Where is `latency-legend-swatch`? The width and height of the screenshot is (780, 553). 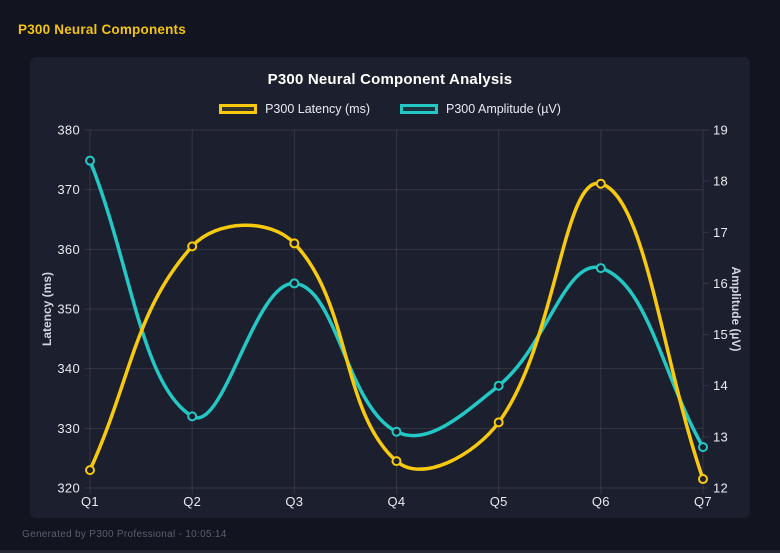 latency-legend-swatch is located at coordinates (238, 109).